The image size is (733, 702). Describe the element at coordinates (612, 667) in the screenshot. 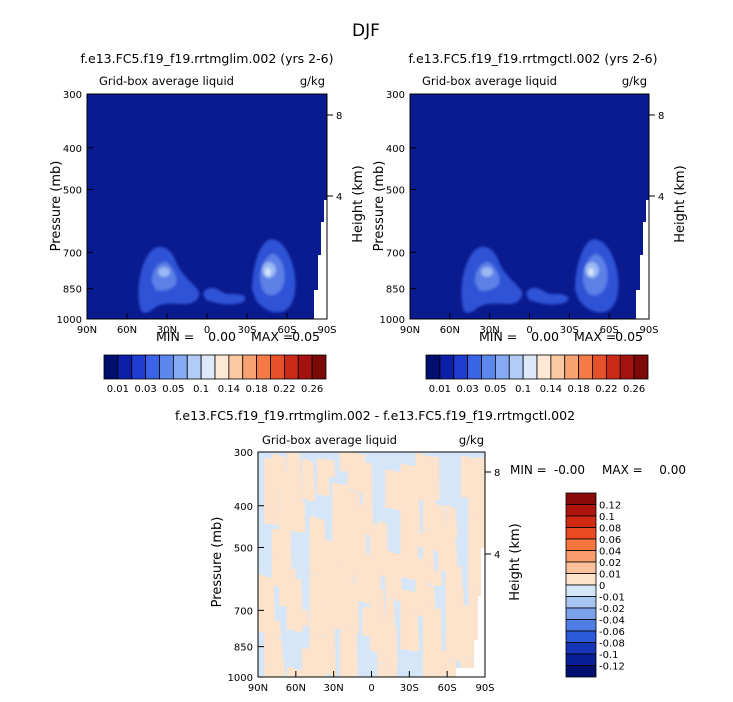

I see `colorbar-label: -0.12` at that location.